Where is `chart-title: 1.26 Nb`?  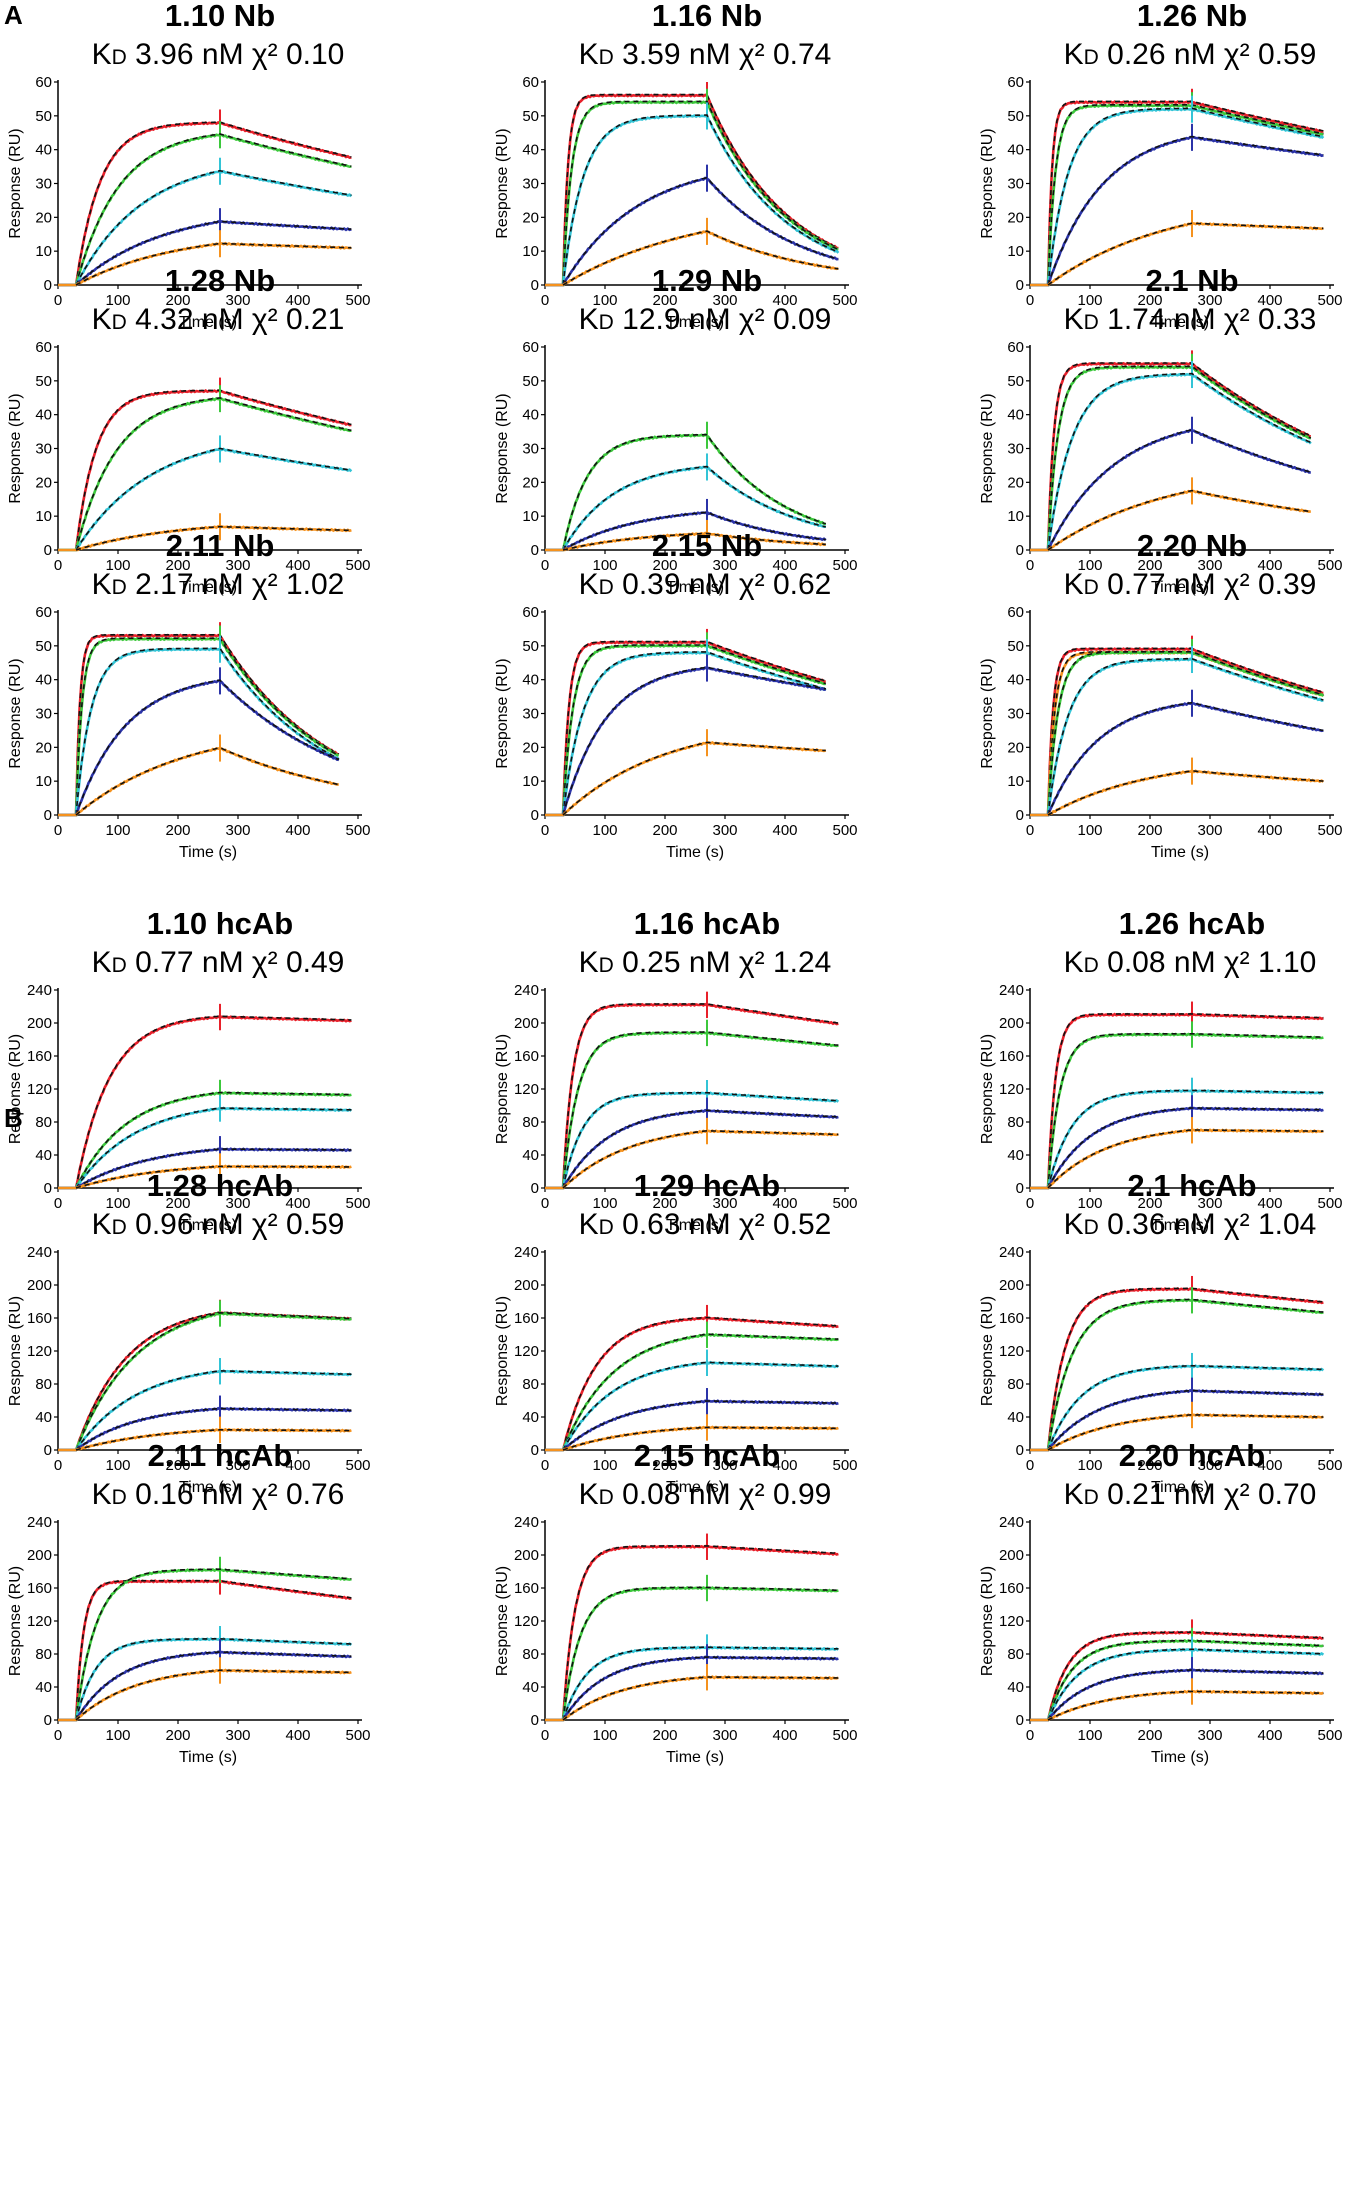
chart-title: 1.26 Nb is located at coordinates (1192, 16).